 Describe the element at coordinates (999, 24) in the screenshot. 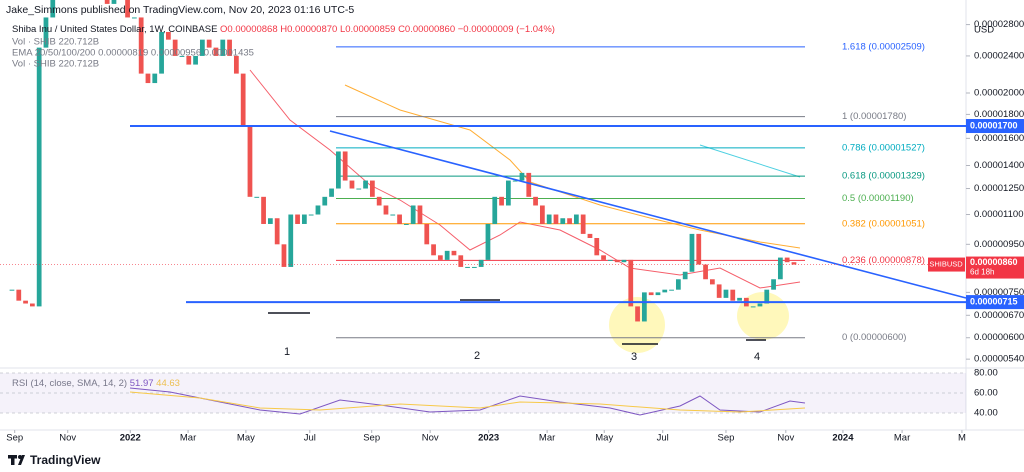

I see `y-tick-label: 0.00002800` at that location.